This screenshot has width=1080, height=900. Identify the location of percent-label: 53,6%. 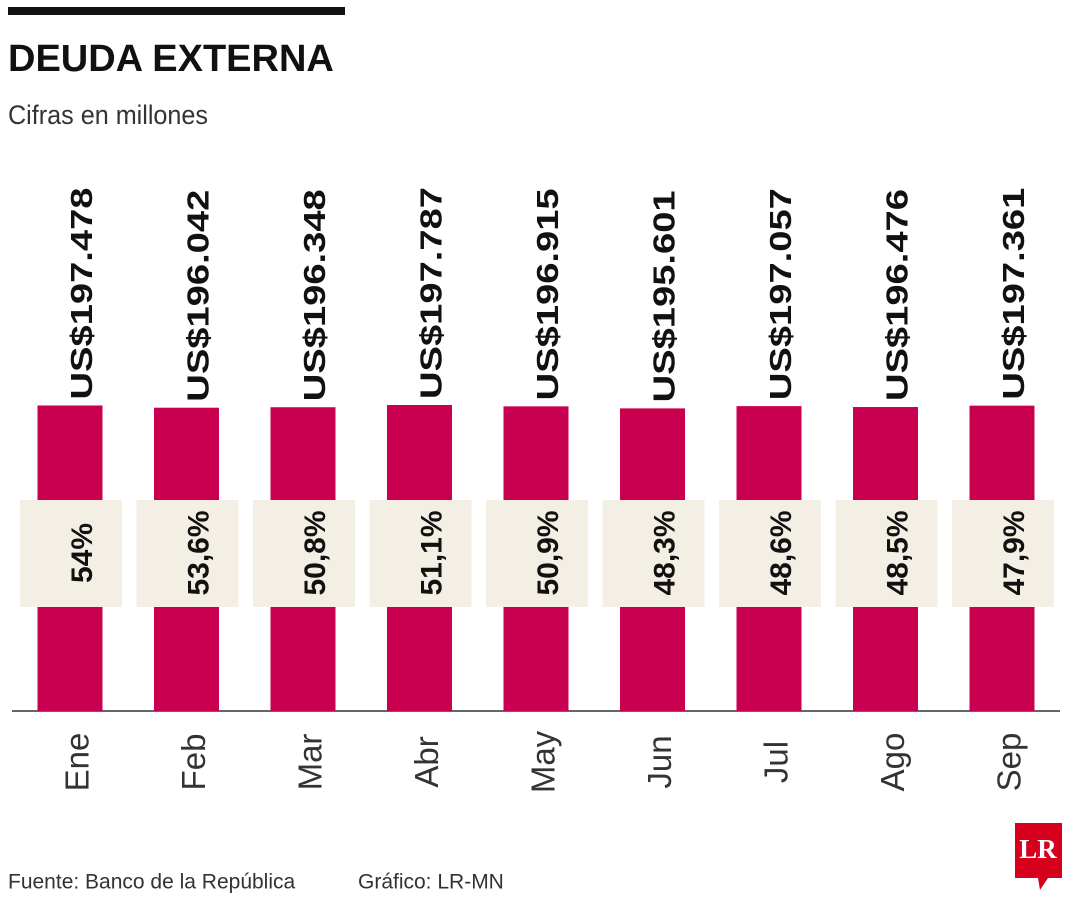
(198, 552).